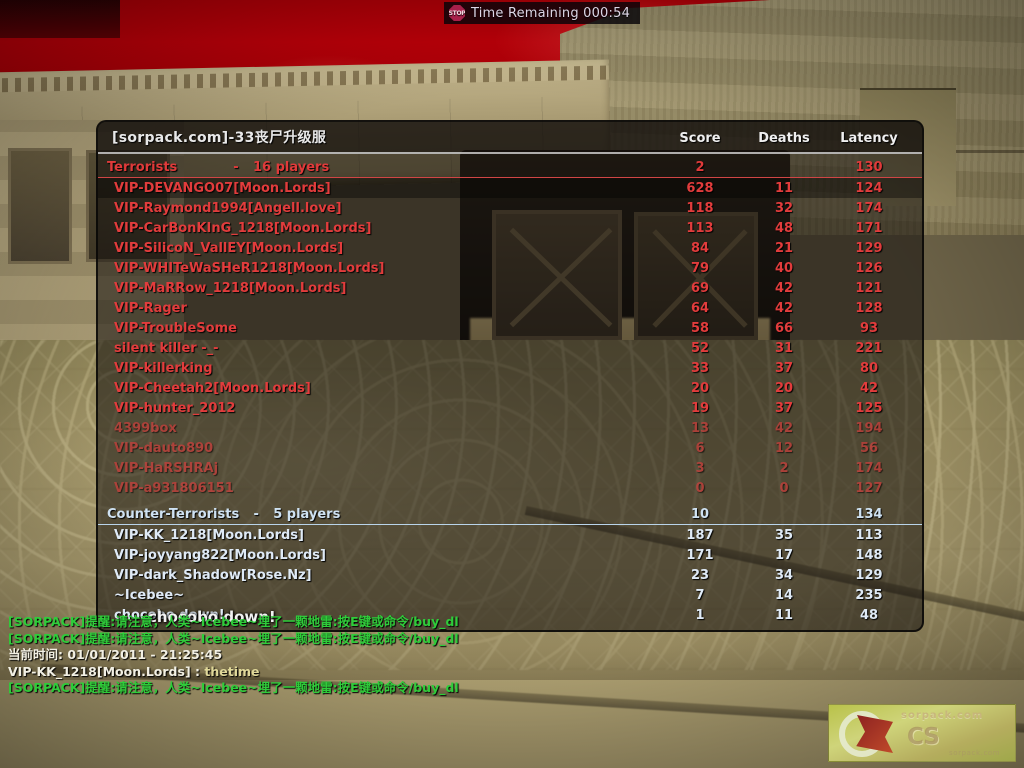 Image resolution: width=1024 pixels, height=768 pixels. I want to click on player-name: VIP-Rager, so click(150, 308).